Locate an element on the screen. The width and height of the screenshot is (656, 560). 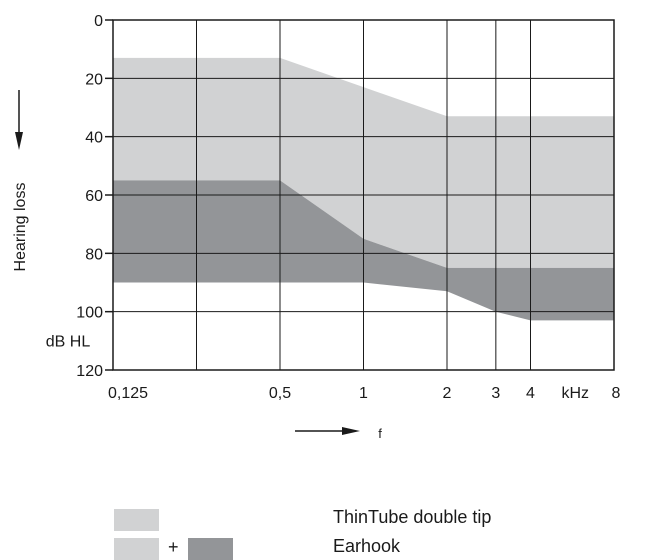
y-tick-label: 40 is located at coordinates (94, 138).